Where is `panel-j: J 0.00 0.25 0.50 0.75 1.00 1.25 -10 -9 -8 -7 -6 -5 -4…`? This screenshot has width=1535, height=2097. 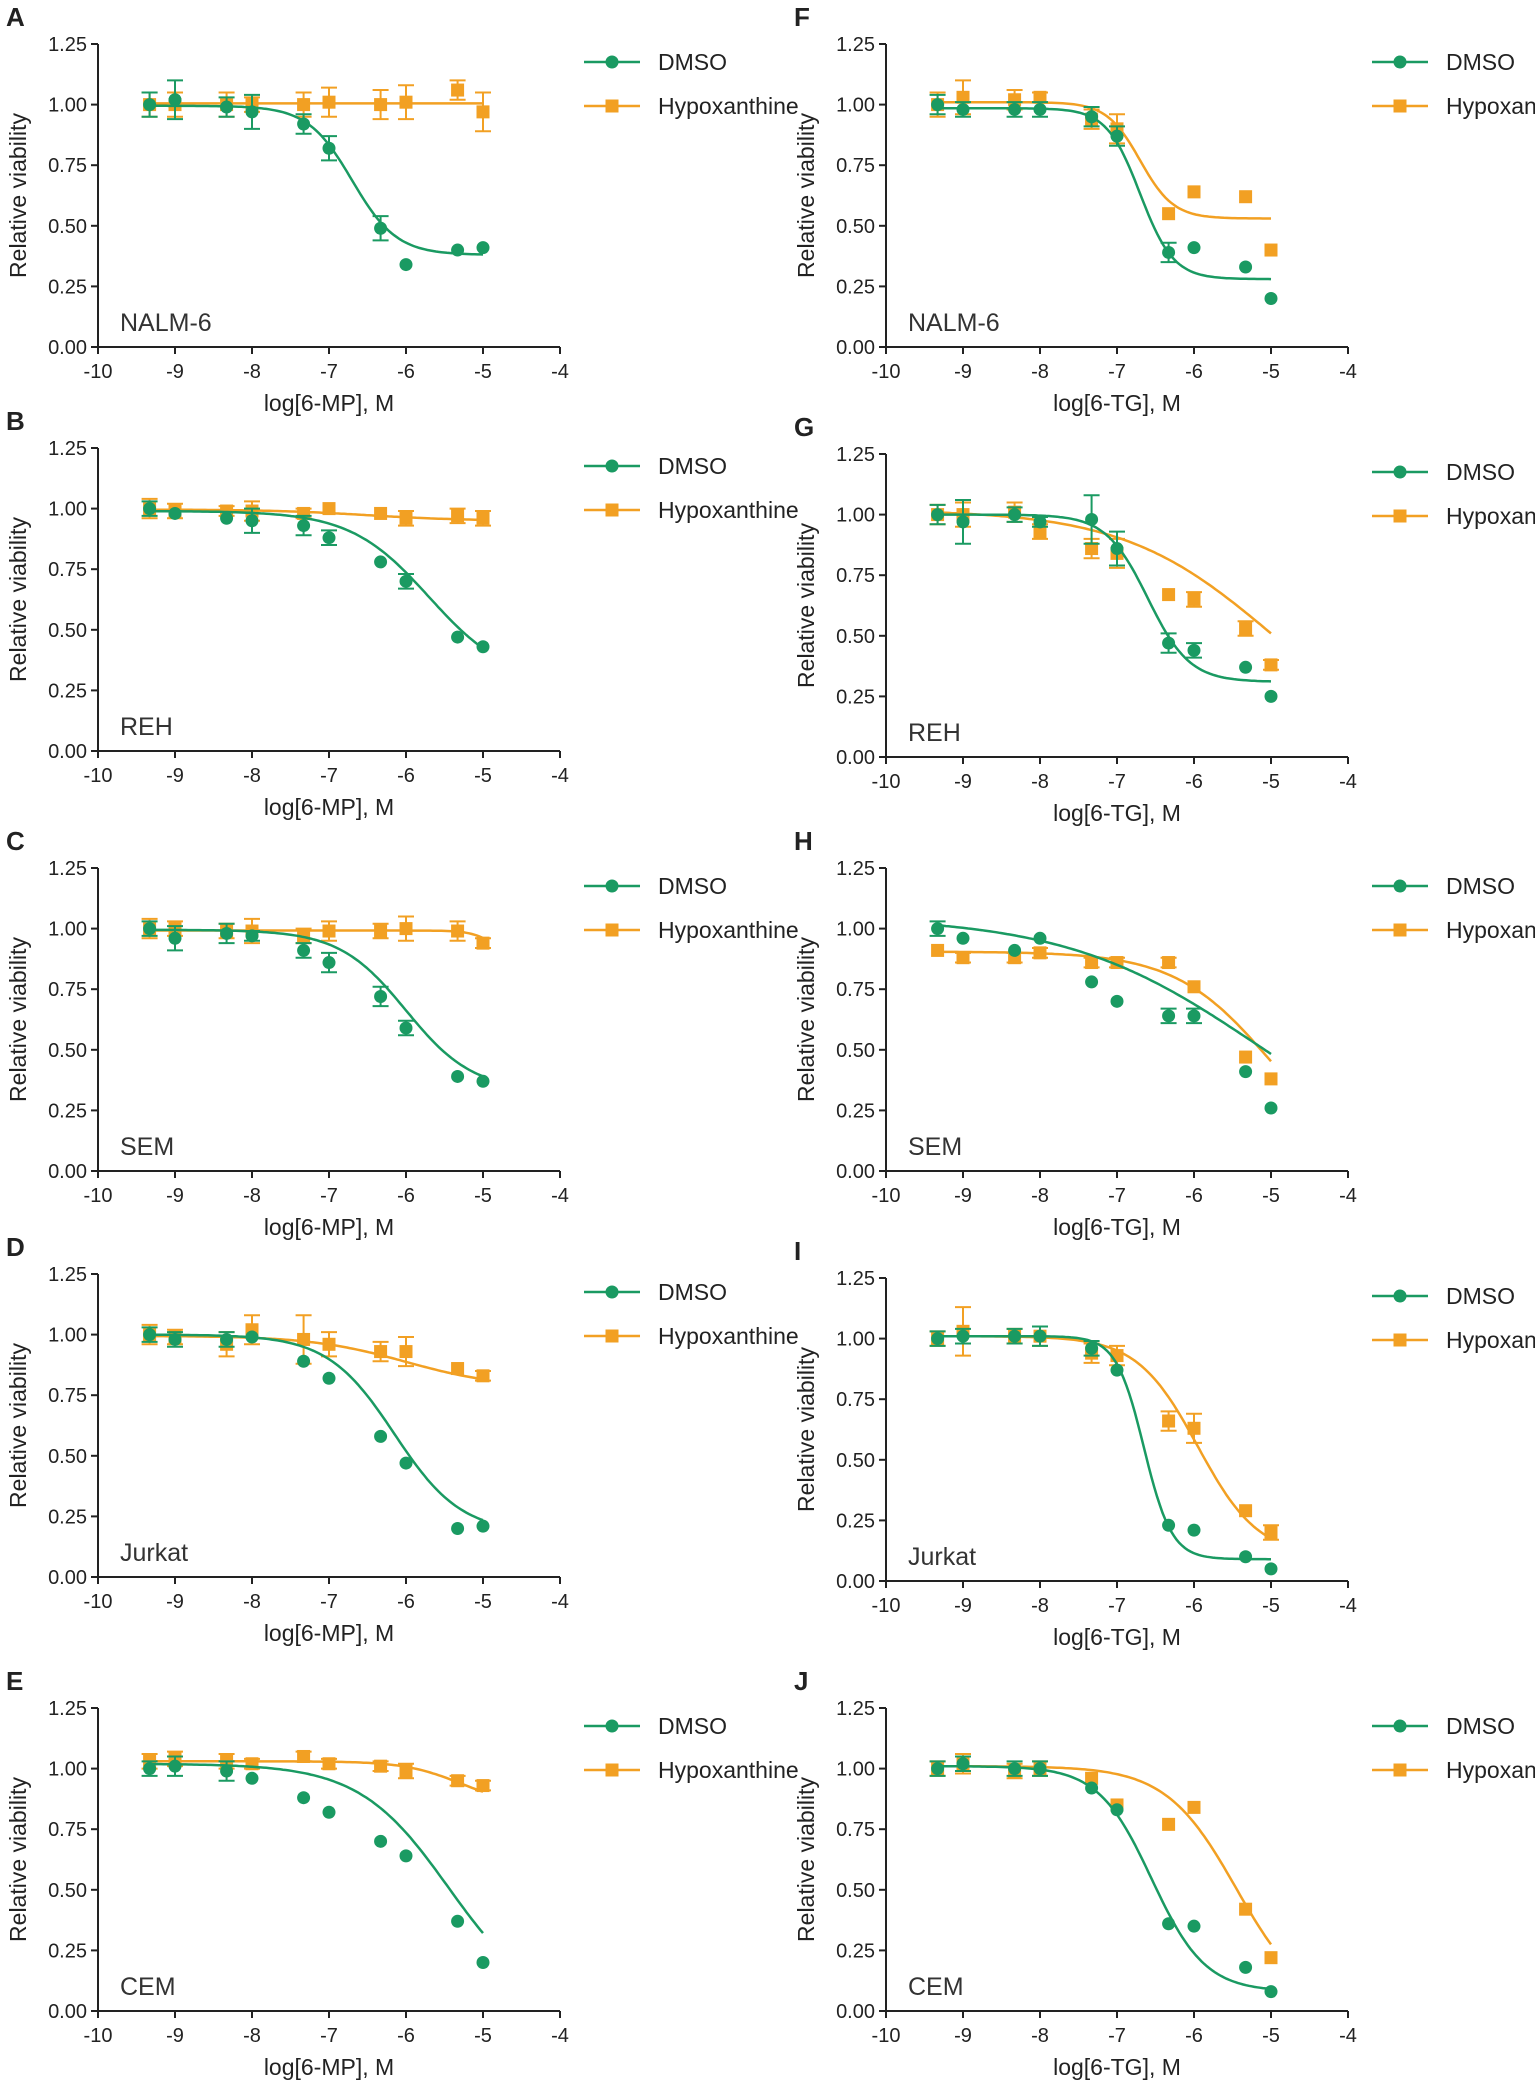
panel-j: J 0.00 0.25 0.50 0.75 1.00 1.25 -10 -9 -8 -7 -6 -5 -4… is located at coordinates (1161, 1872).